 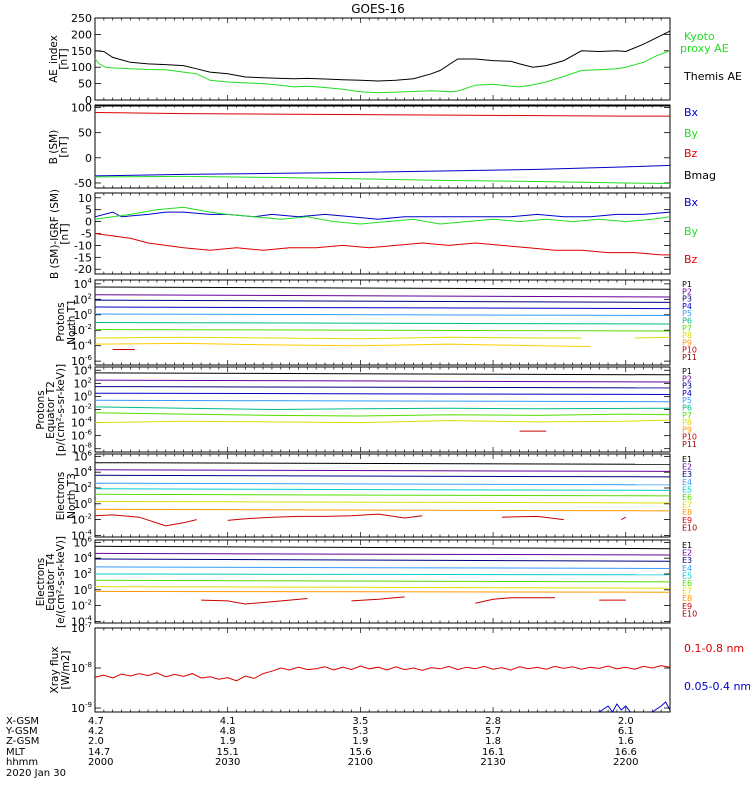 What do you see at coordinates (382, 233) in the screenshot?
I see `digrf-frame` at bounding box center [382, 233].